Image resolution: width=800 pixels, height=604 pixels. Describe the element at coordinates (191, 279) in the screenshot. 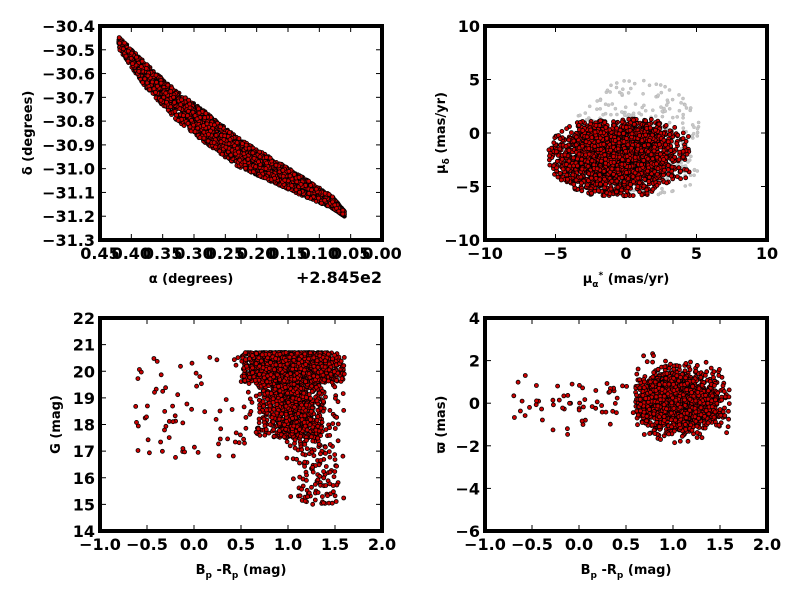

I see `sky-x-axis-label: α (degrees)` at that location.